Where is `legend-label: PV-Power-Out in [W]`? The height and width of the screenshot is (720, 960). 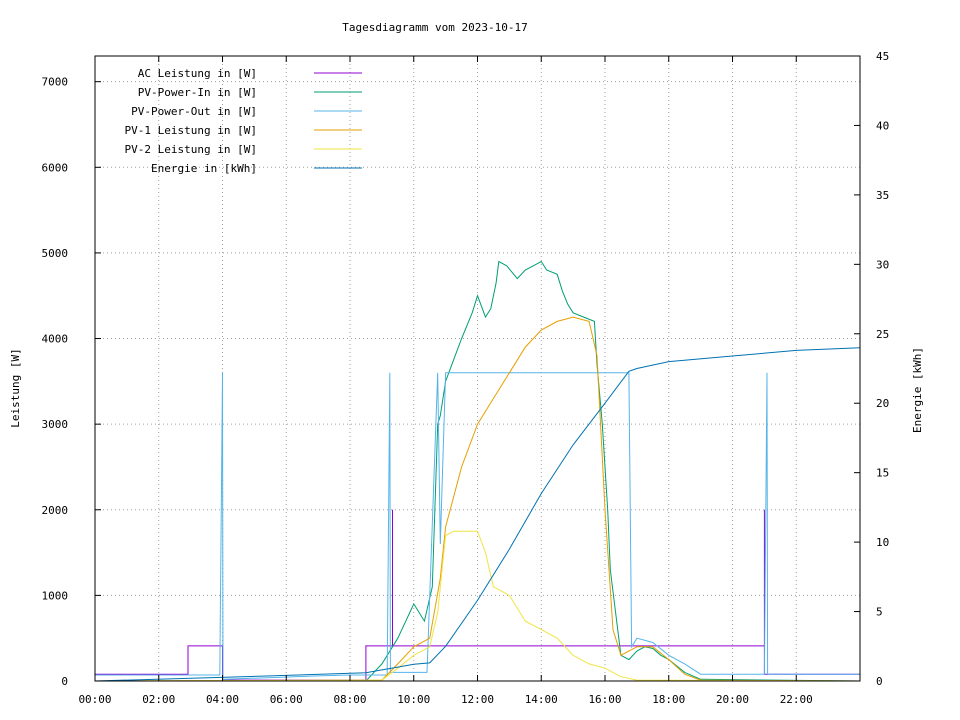
legend-label: PV-Power-Out in [W] is located at coordinates (194, 111).